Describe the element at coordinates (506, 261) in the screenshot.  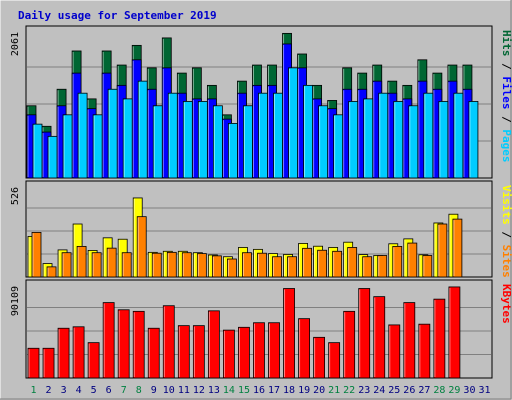
I see `axis-label-part-visits-sites-2: Sites` at that location.